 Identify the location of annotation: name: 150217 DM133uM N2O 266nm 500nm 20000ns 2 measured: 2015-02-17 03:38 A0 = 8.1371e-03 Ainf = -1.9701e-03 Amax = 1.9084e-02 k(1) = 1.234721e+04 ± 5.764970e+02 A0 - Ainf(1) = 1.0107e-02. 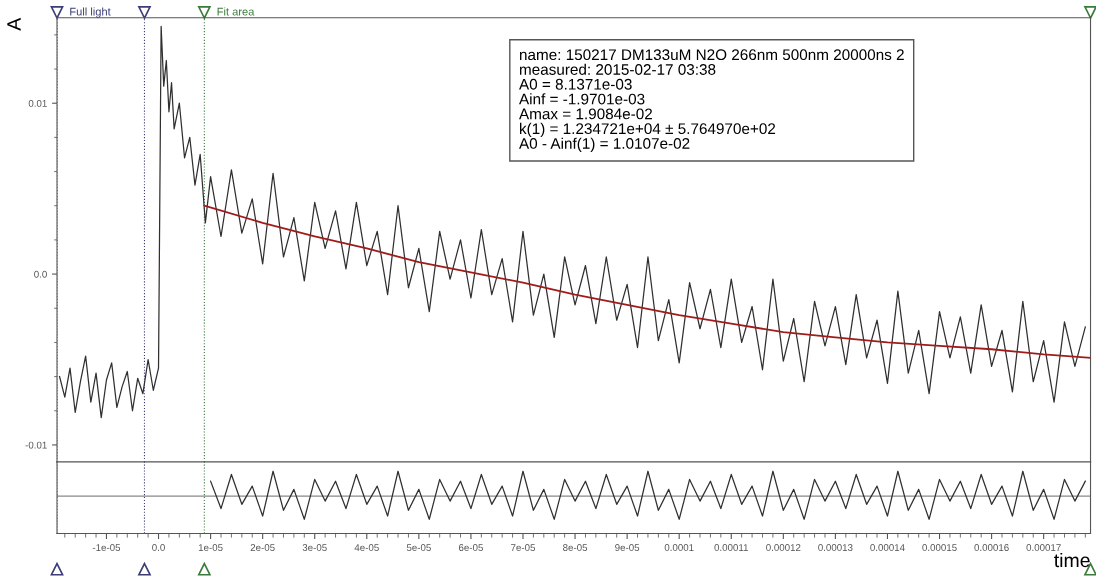
(711, 100).